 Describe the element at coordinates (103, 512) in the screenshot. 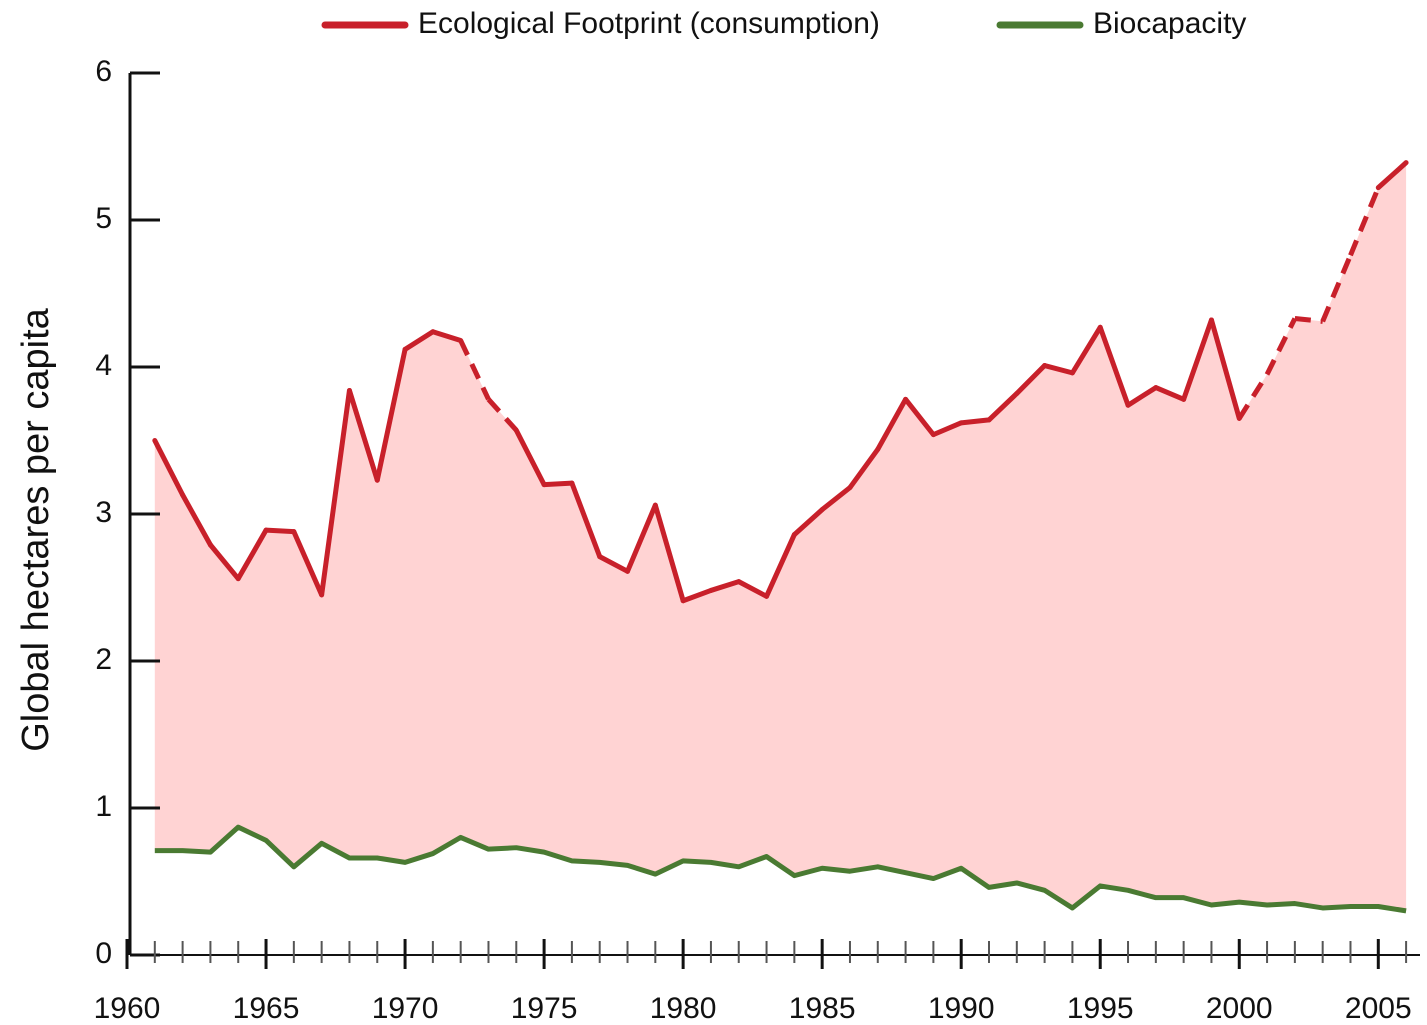

I see `y-tick-label: 3` at that location.